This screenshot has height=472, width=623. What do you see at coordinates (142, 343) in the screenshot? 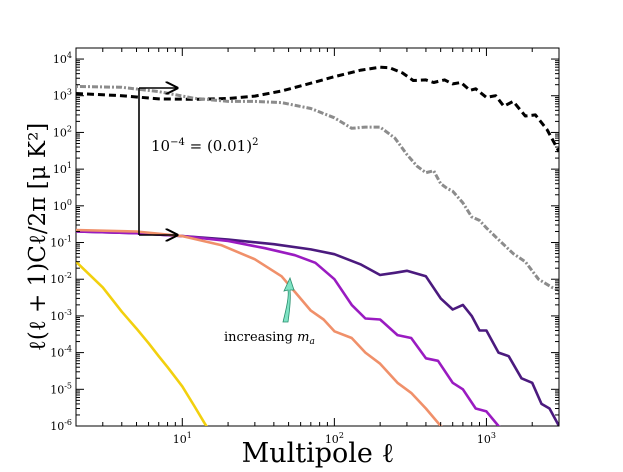
I see `series-line-yellow` at bounding box center [142, 343].